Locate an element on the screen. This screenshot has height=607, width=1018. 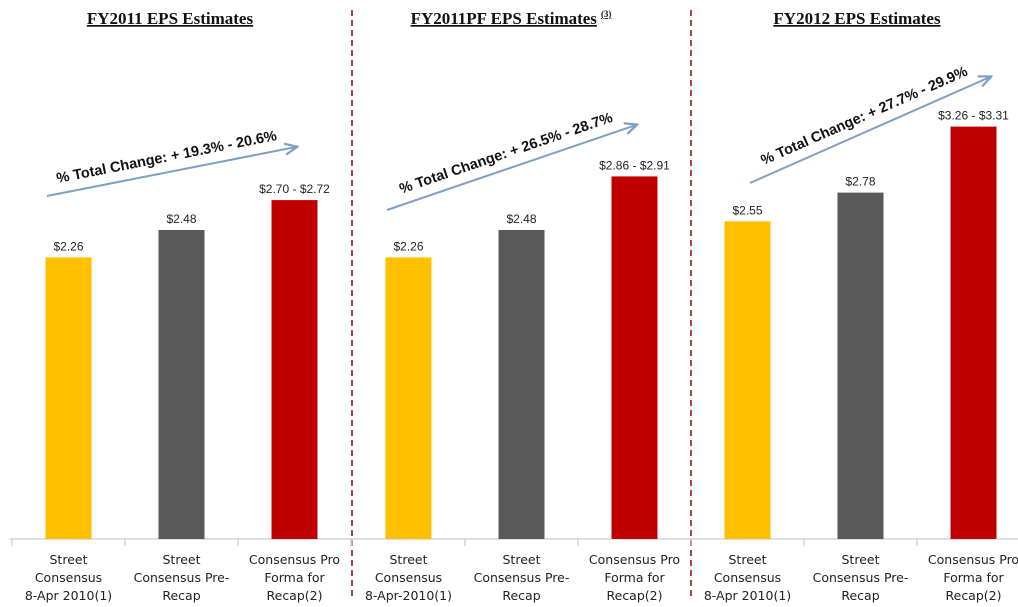
bar-value-label: $2.70 - $2.72 is located at coordinates (294, 189).